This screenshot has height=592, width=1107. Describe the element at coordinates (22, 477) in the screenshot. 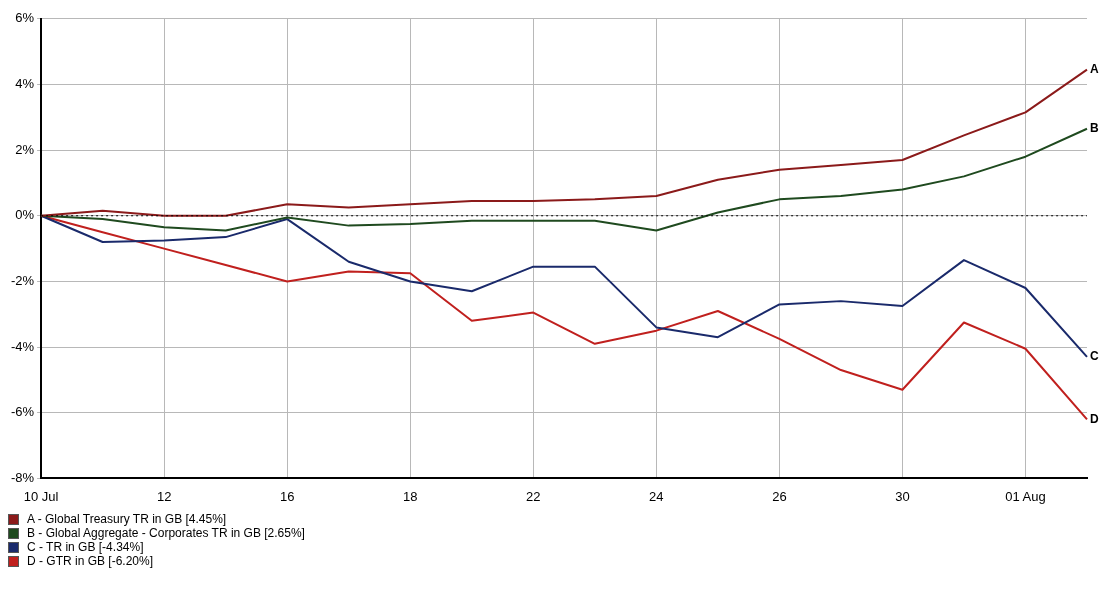

I see `y-tick-label: -8%` at that location.